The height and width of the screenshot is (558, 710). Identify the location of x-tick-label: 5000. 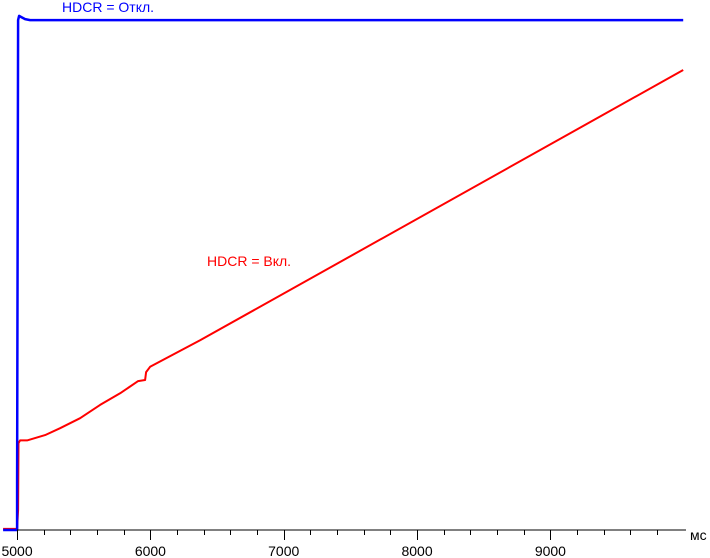
(16, 550).